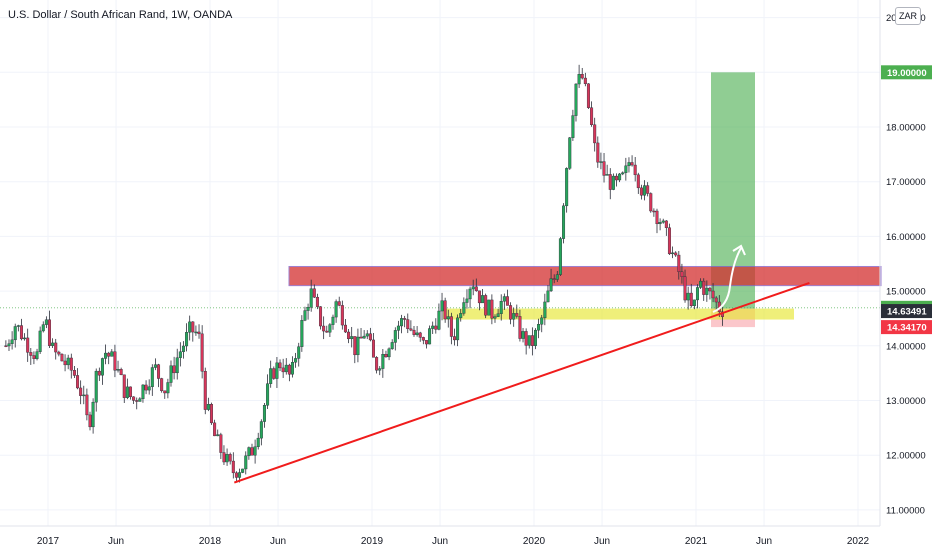 This screenshot has height=550, width=932. Describe the element at coordinates (696, 541) in the screenshot. I see `x-tick-label: 2021` at that location.